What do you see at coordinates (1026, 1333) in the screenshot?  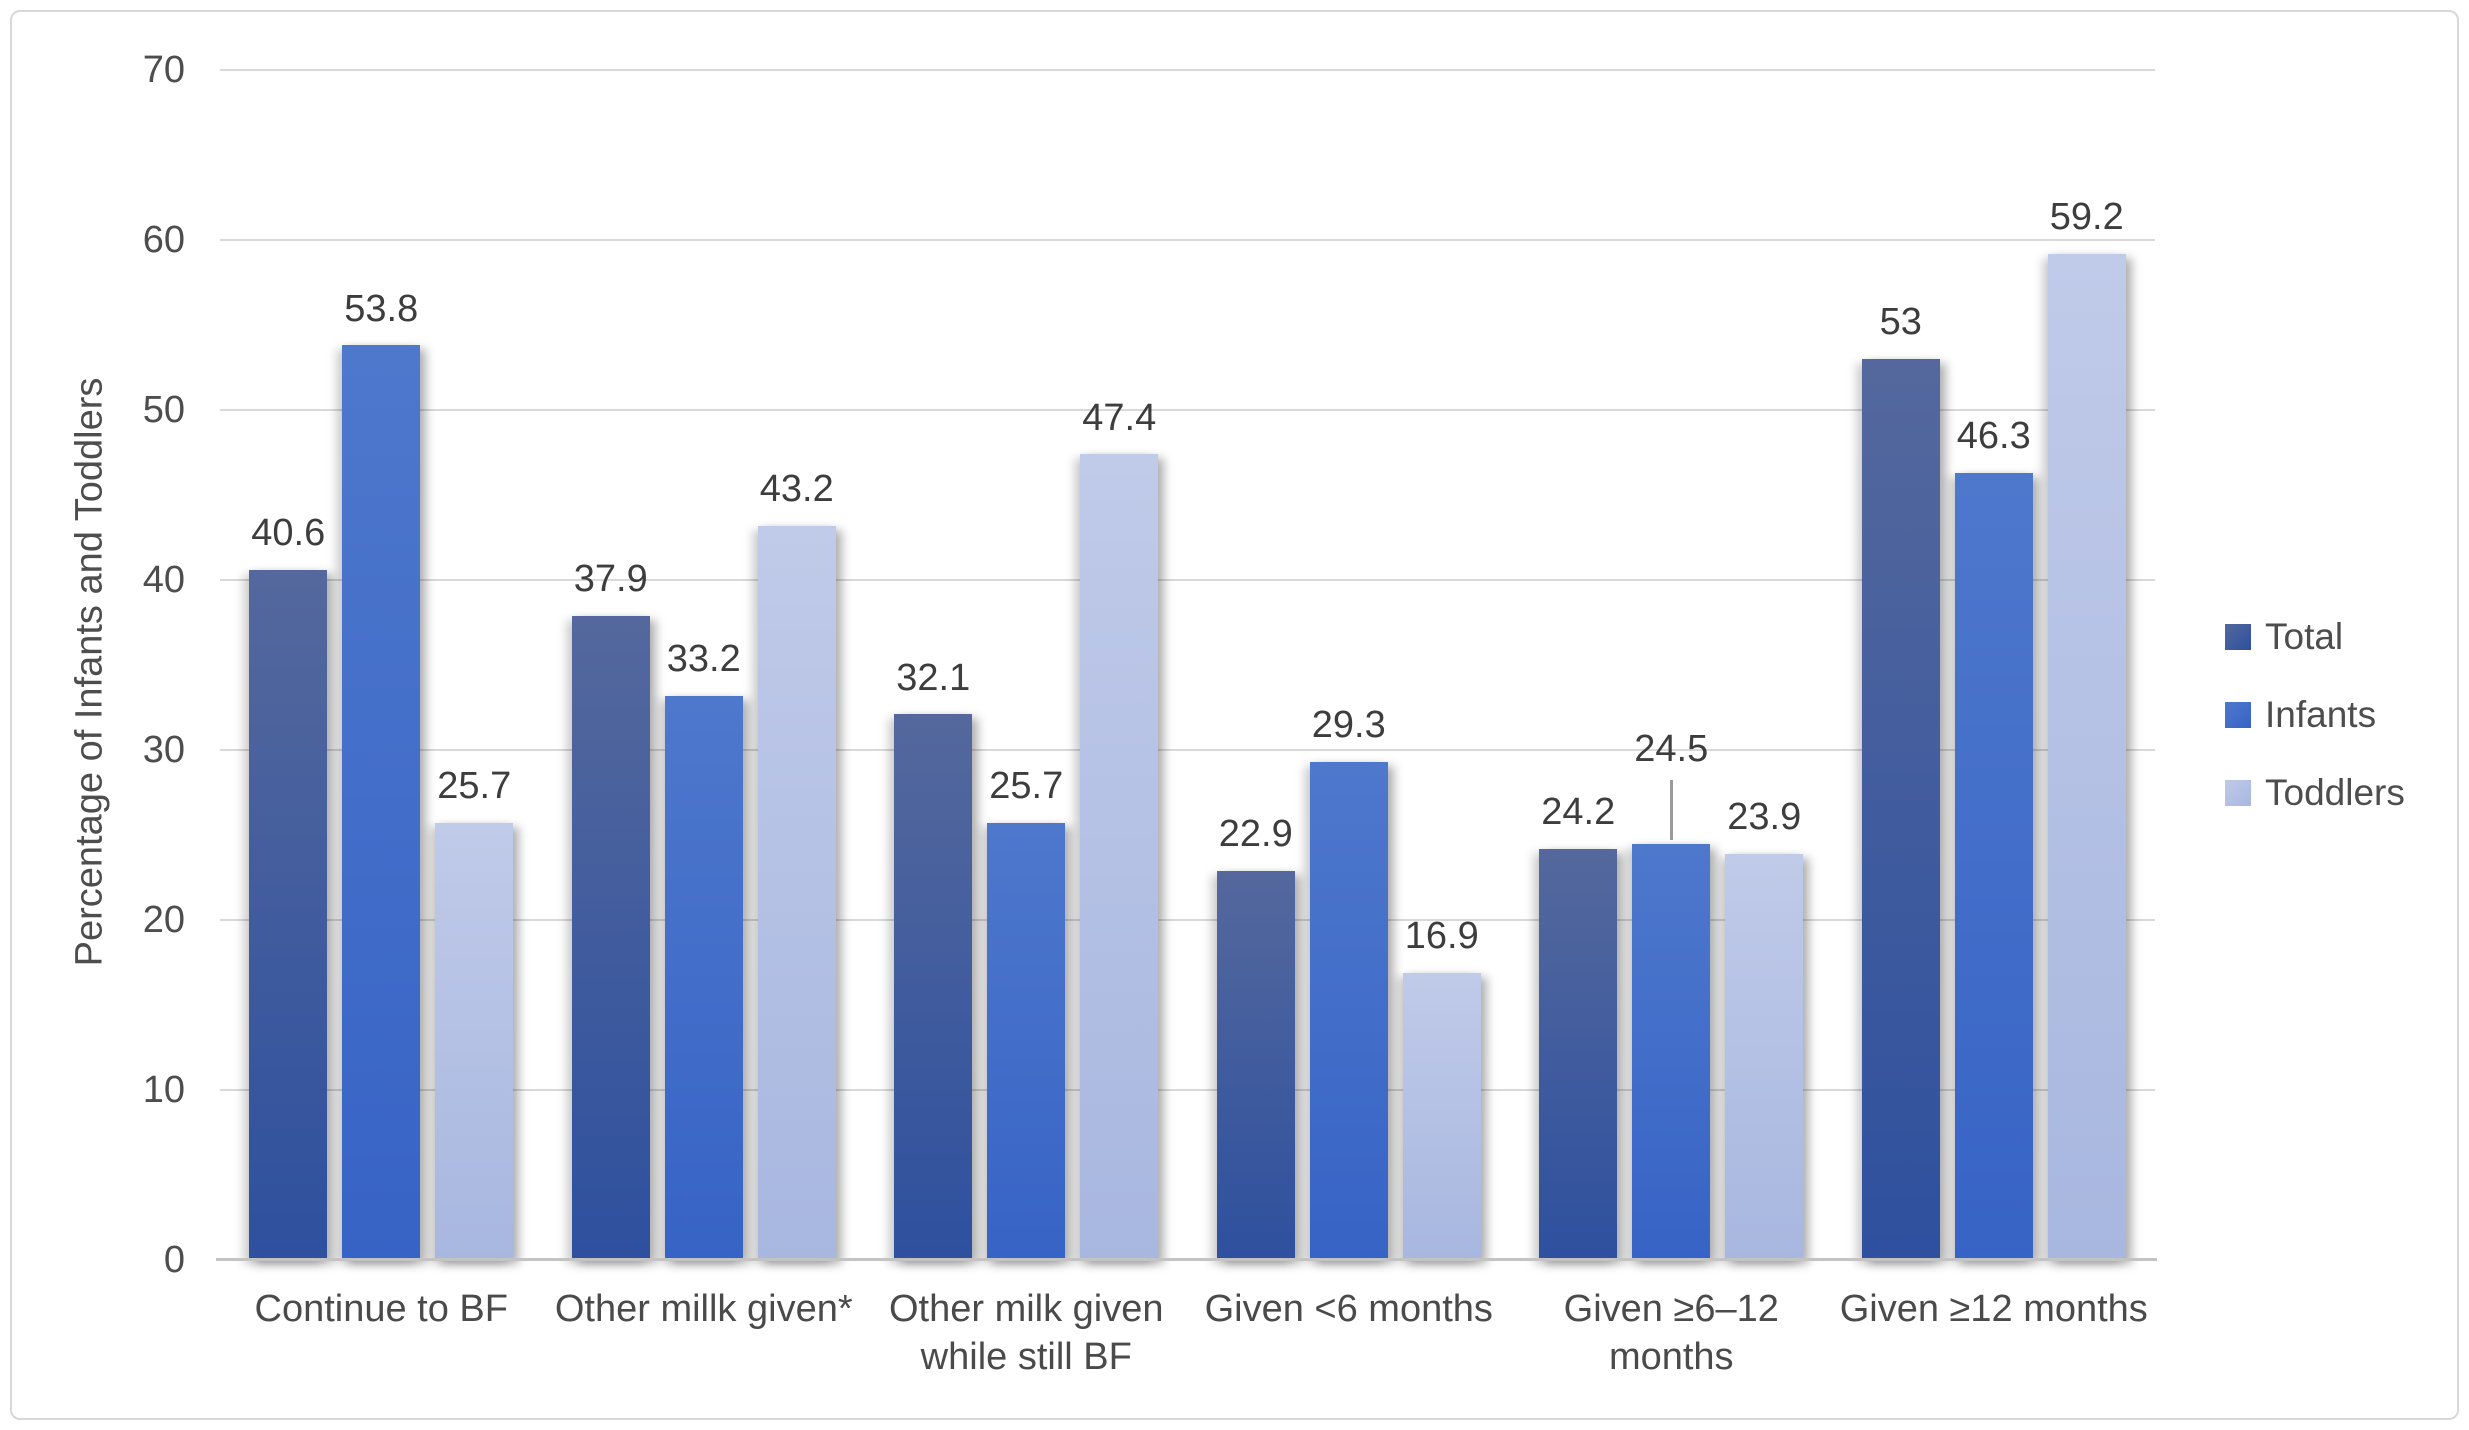 I see `category-label: Other milk given while still BF` at bounding box center [1026, 1333].